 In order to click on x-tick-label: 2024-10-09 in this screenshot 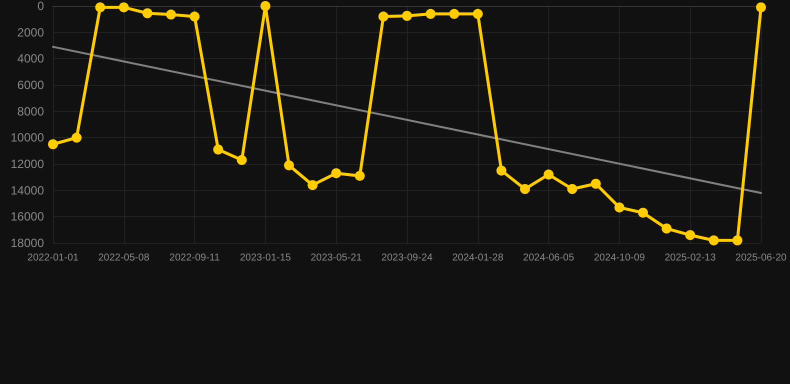, I will do `click(620, 258)`.